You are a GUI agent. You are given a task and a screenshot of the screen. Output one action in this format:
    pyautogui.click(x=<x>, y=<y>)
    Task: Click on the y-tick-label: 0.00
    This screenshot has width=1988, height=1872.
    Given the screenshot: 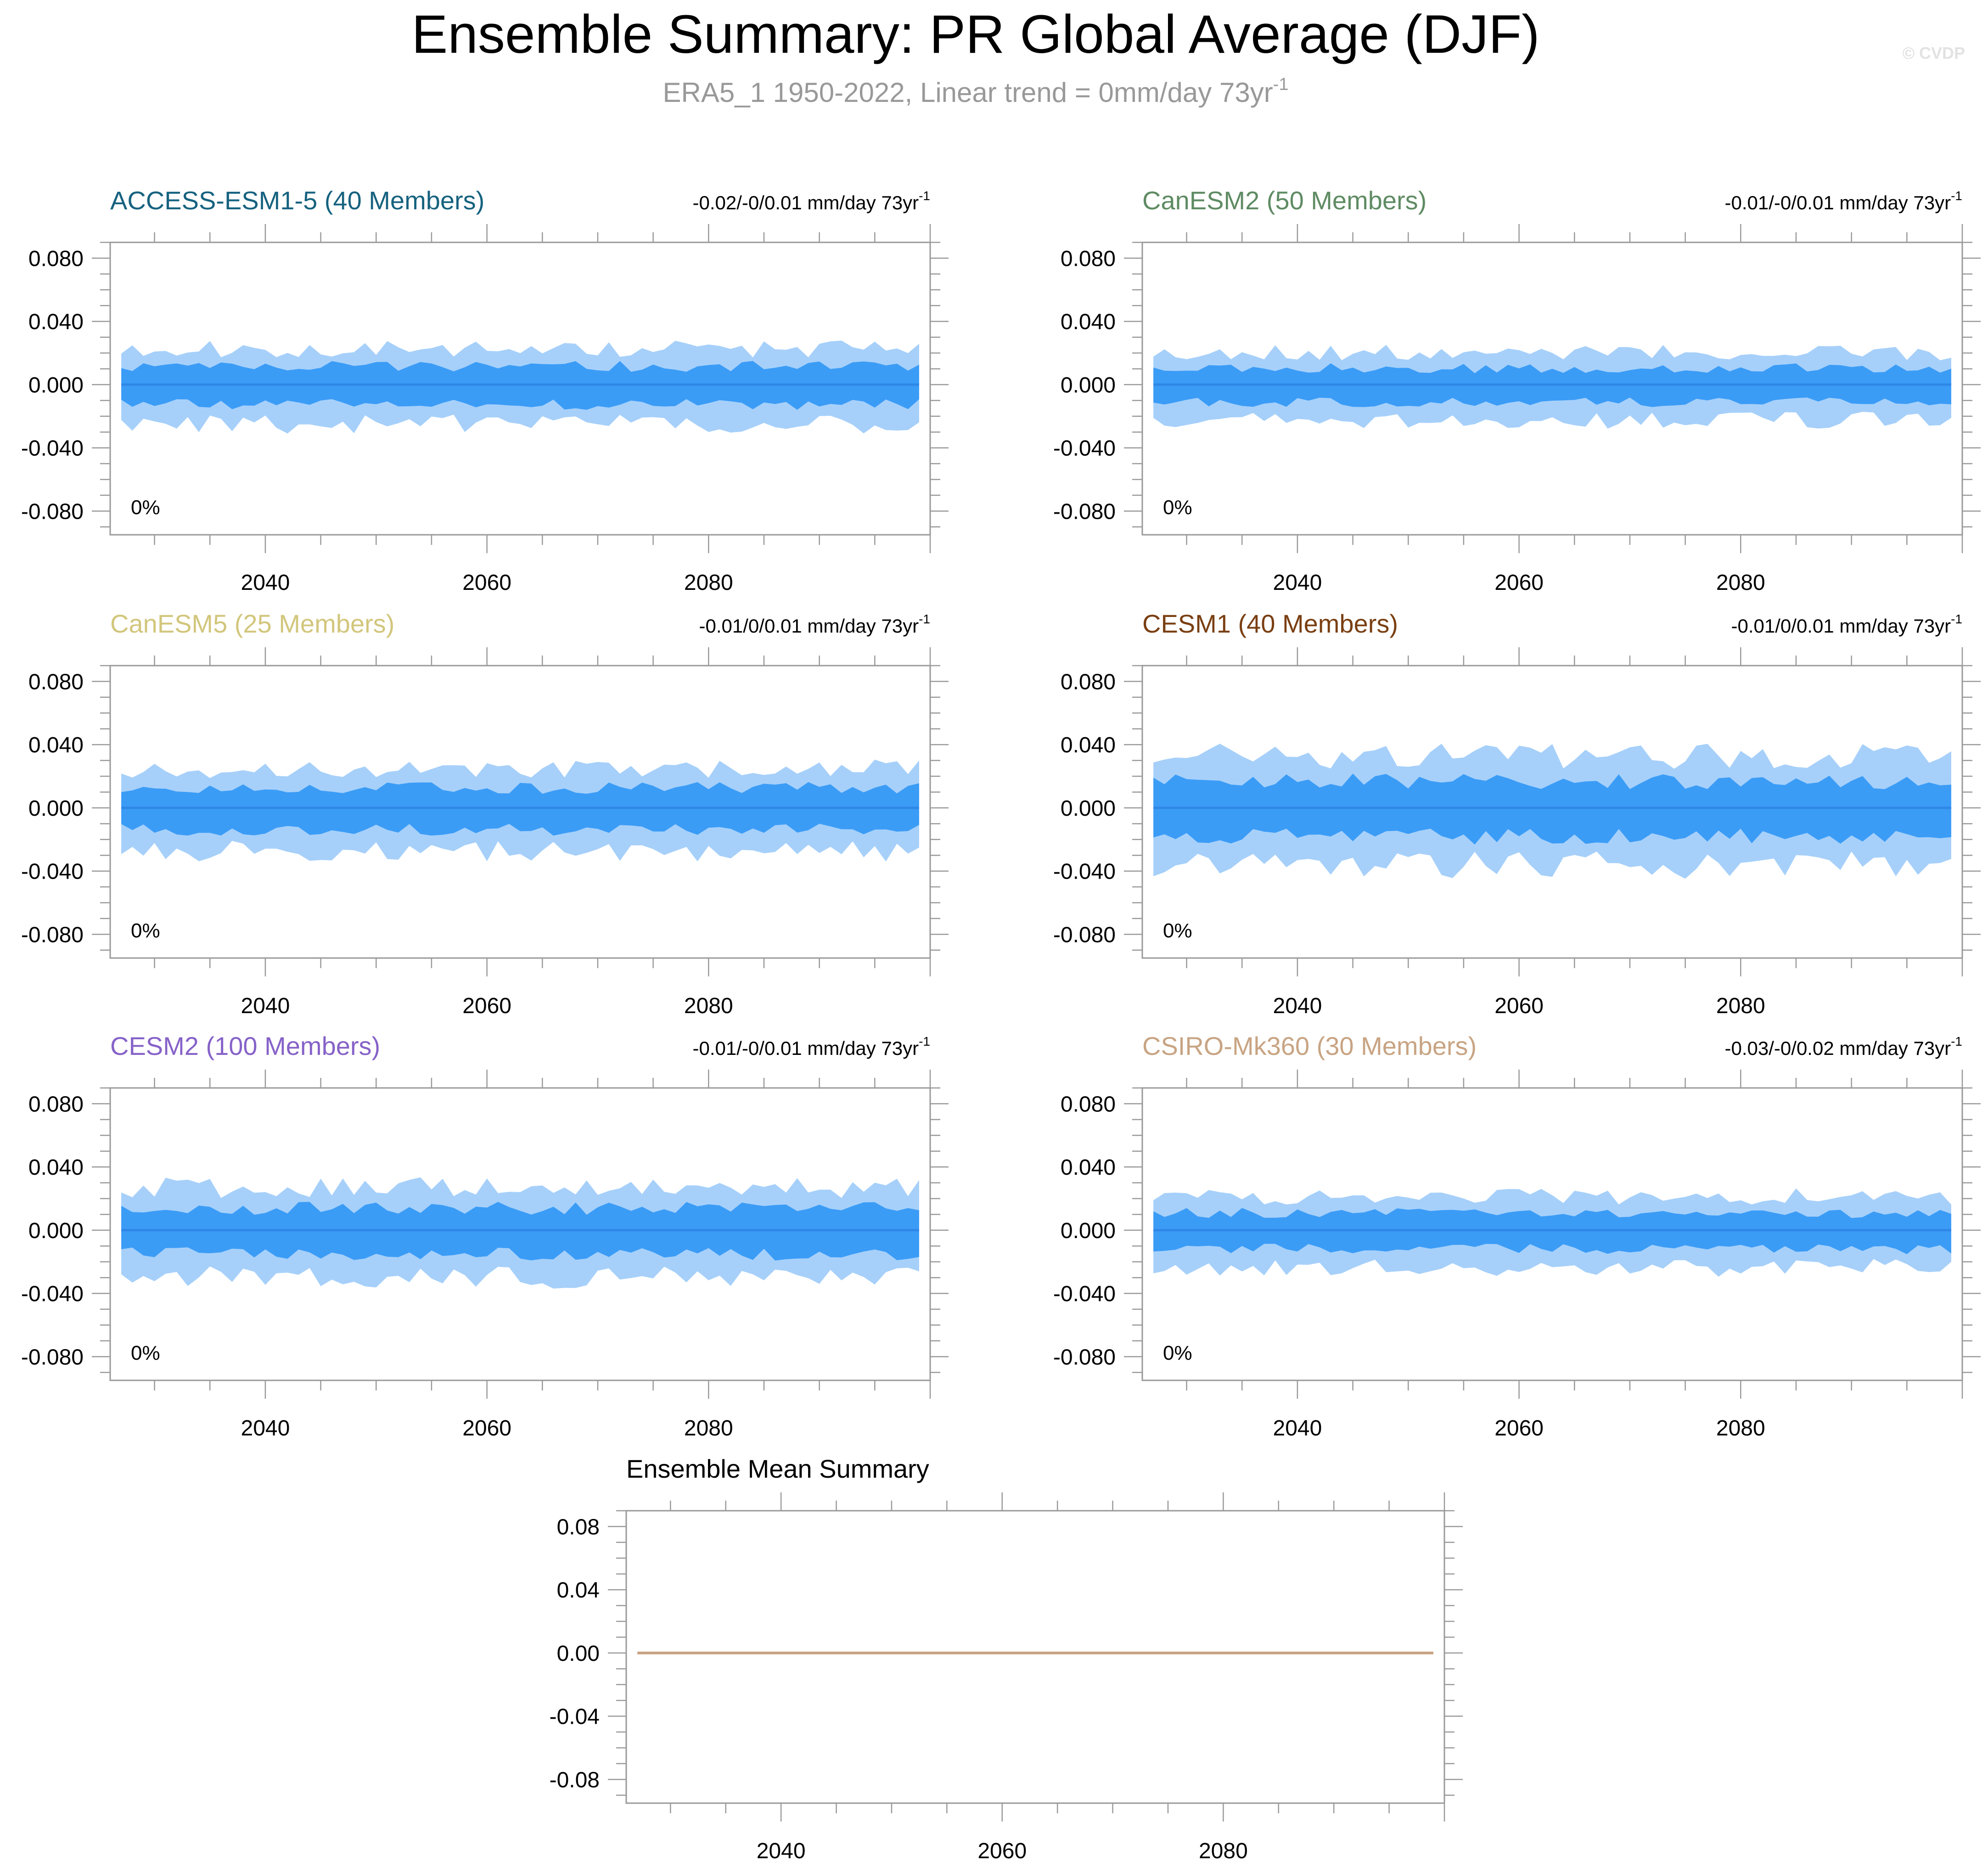 What is the action you would take?
    pyautogui.click(x=579, y=1654)
    